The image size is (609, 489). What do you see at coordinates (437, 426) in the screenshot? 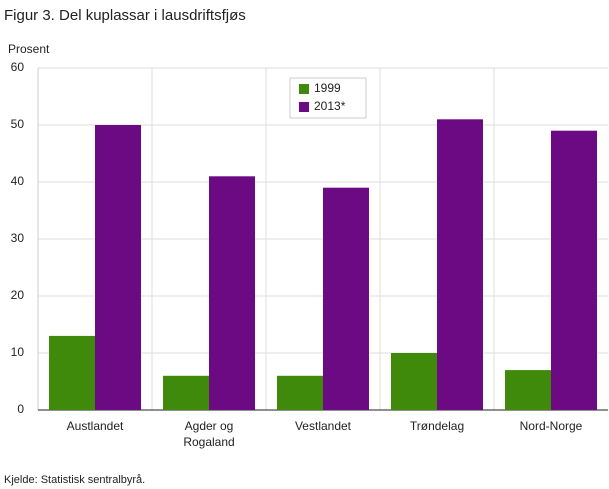
I see `x-tick-label: Trøndelag` at bounding box center [437, 426].